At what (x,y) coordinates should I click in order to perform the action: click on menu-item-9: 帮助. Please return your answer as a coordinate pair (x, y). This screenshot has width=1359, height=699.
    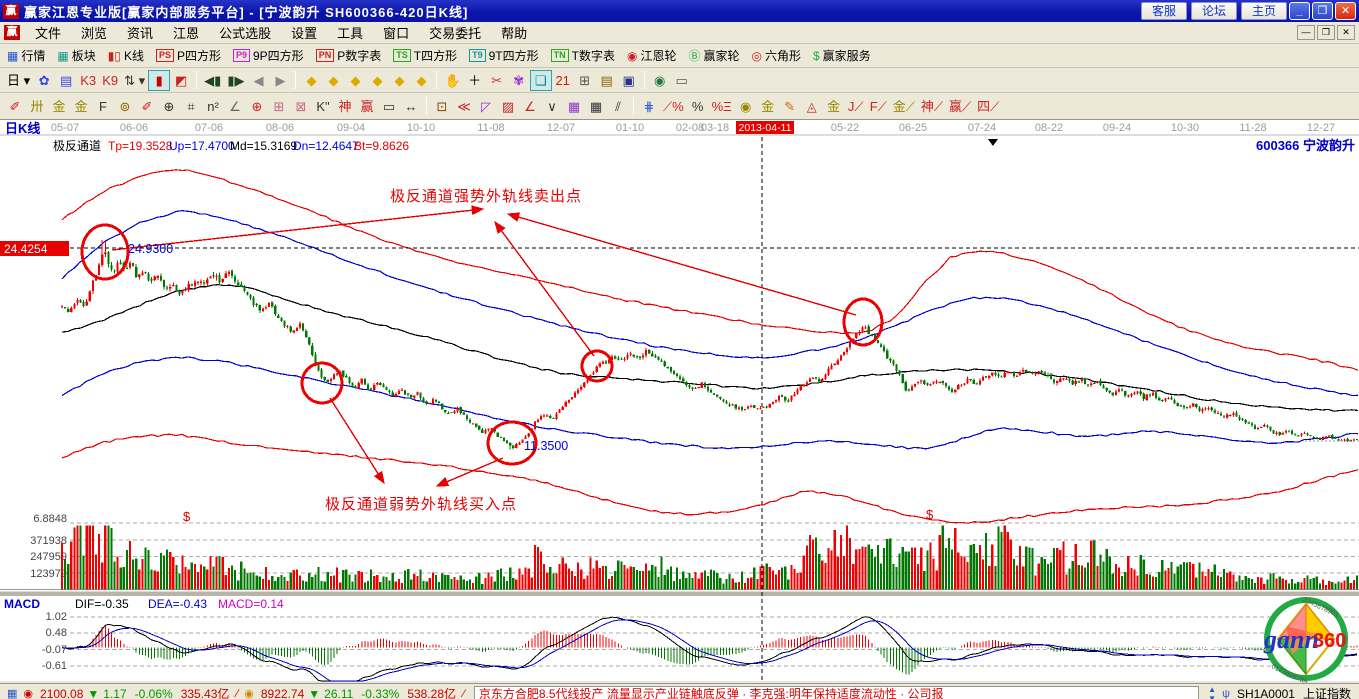
    Looking at the image, I should click on (514, 33).